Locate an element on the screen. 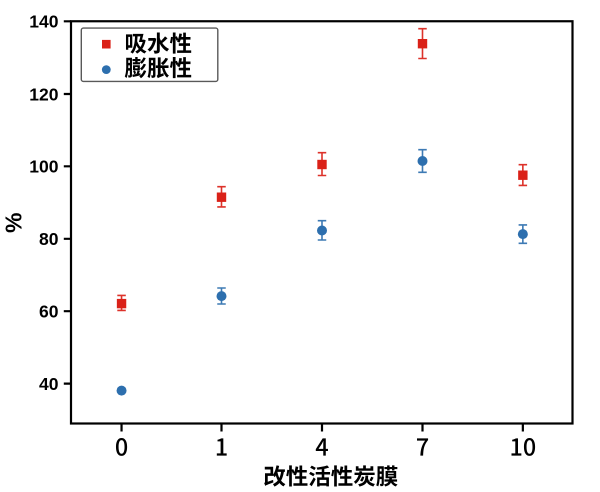  svg-text: 140 is located at coordinates (43, 22).